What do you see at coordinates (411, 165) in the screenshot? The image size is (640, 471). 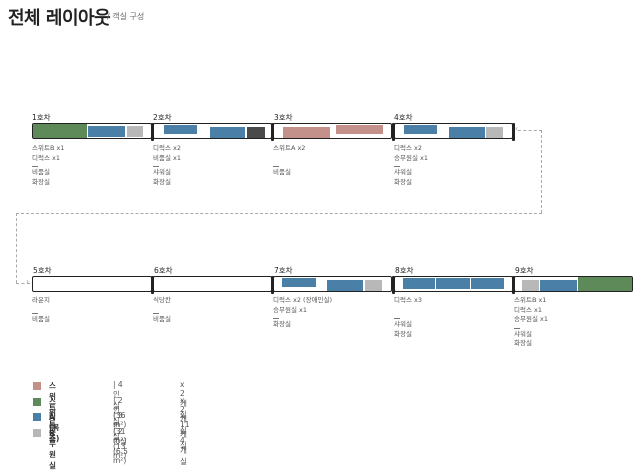 I see `car-4-info: 디럭스 x2 승무원실 x1 샤워실 화장실` at bounding box center [411, 165].